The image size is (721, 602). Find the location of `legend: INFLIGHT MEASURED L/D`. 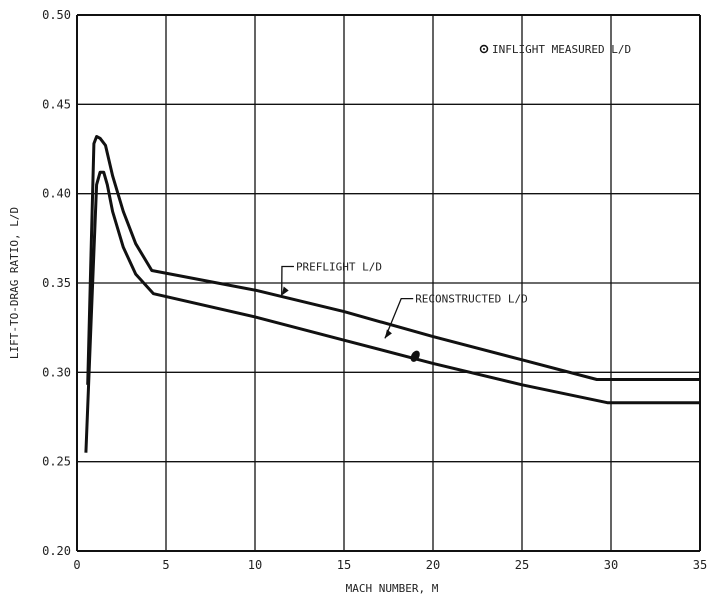

legend: INFLIGHT MEASURED L/D is located at coordinates (555, 49).